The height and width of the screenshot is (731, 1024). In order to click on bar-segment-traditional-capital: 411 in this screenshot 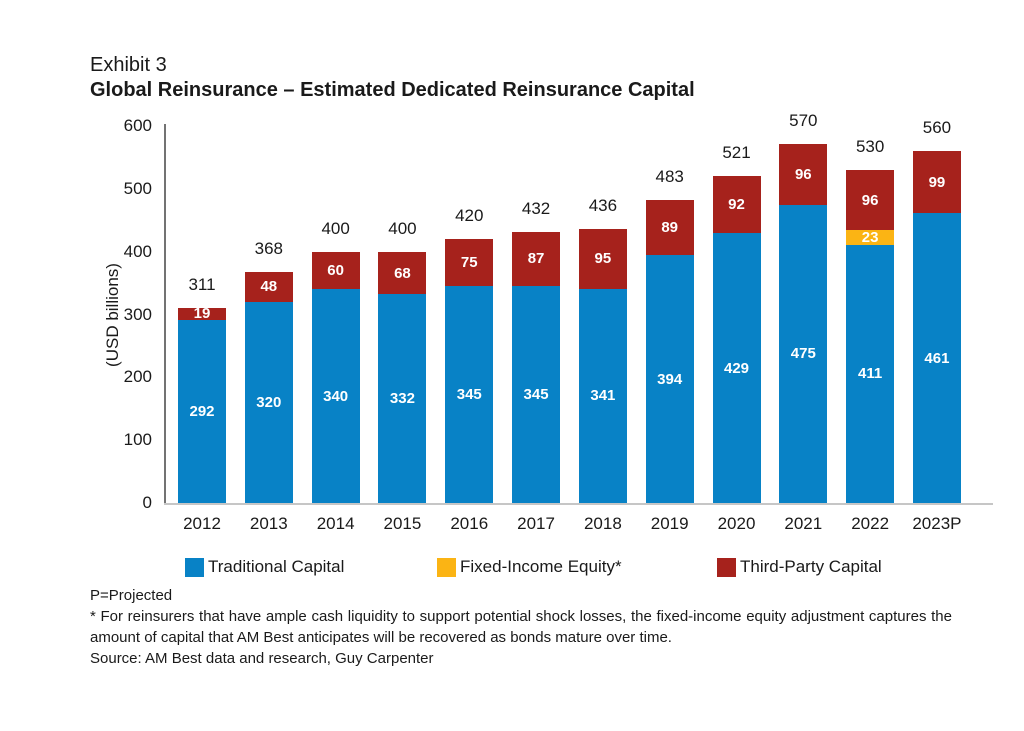, I will do `click(870, 373)`.